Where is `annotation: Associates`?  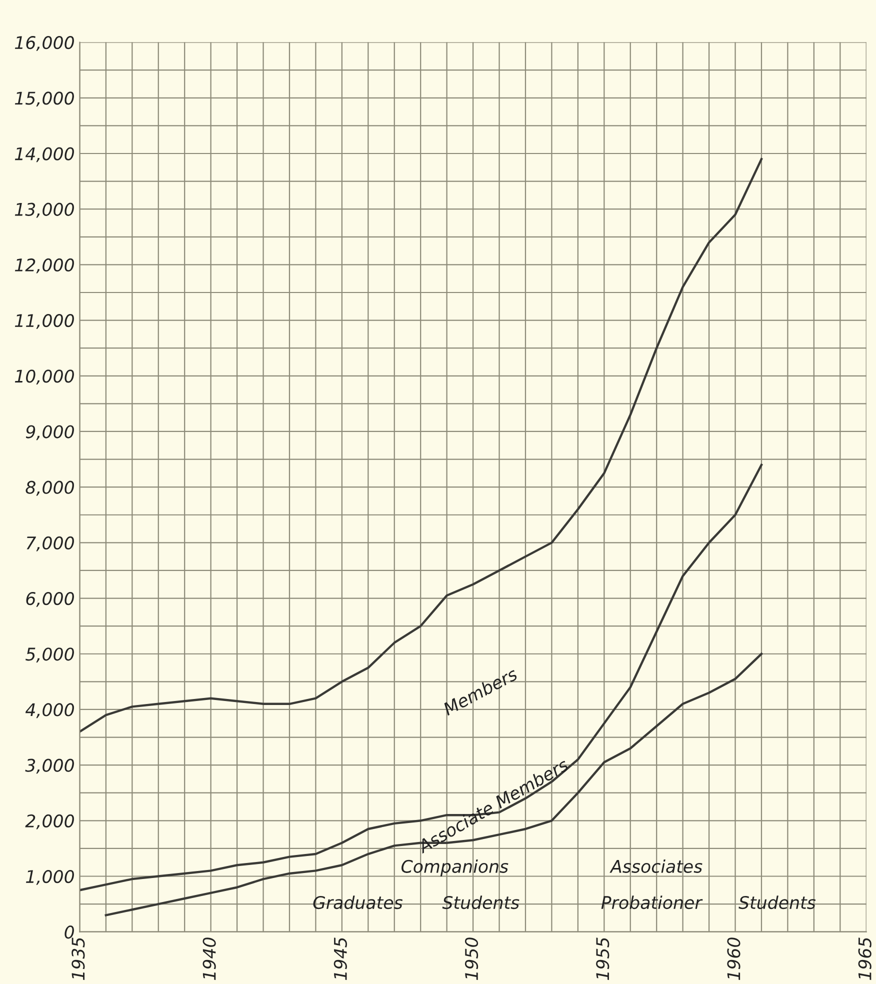
annotation: Associates is located at coordinates (656, 866).